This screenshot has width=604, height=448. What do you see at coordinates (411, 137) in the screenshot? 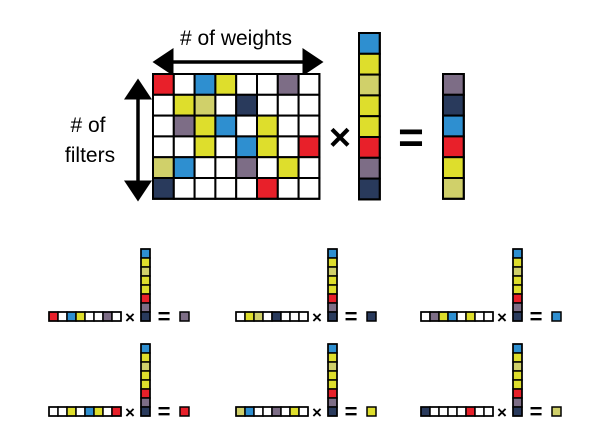
I see `equals-symbol: =` at bounding box center [411, 137].